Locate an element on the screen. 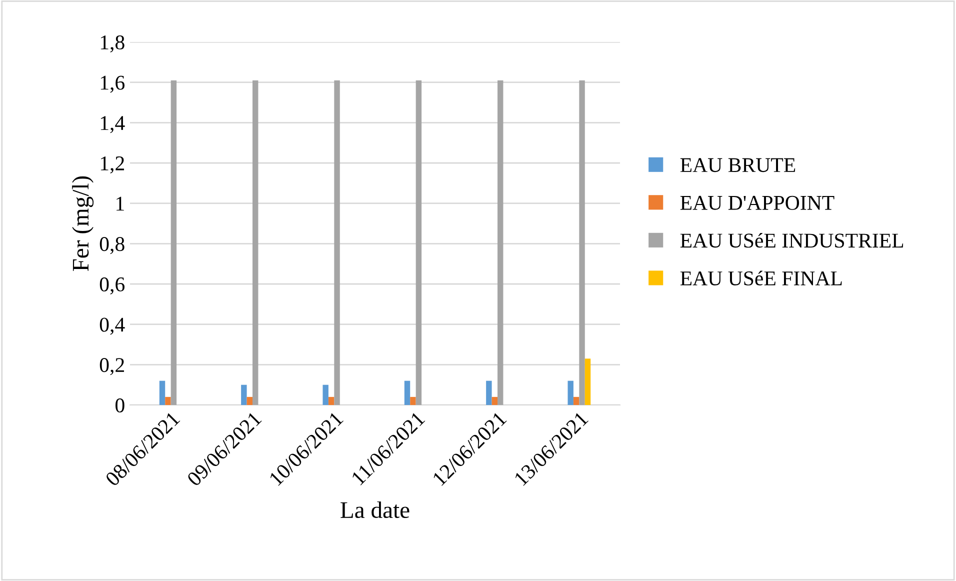  y-tick-label: 0,8 is located at coordinates (112, 245).